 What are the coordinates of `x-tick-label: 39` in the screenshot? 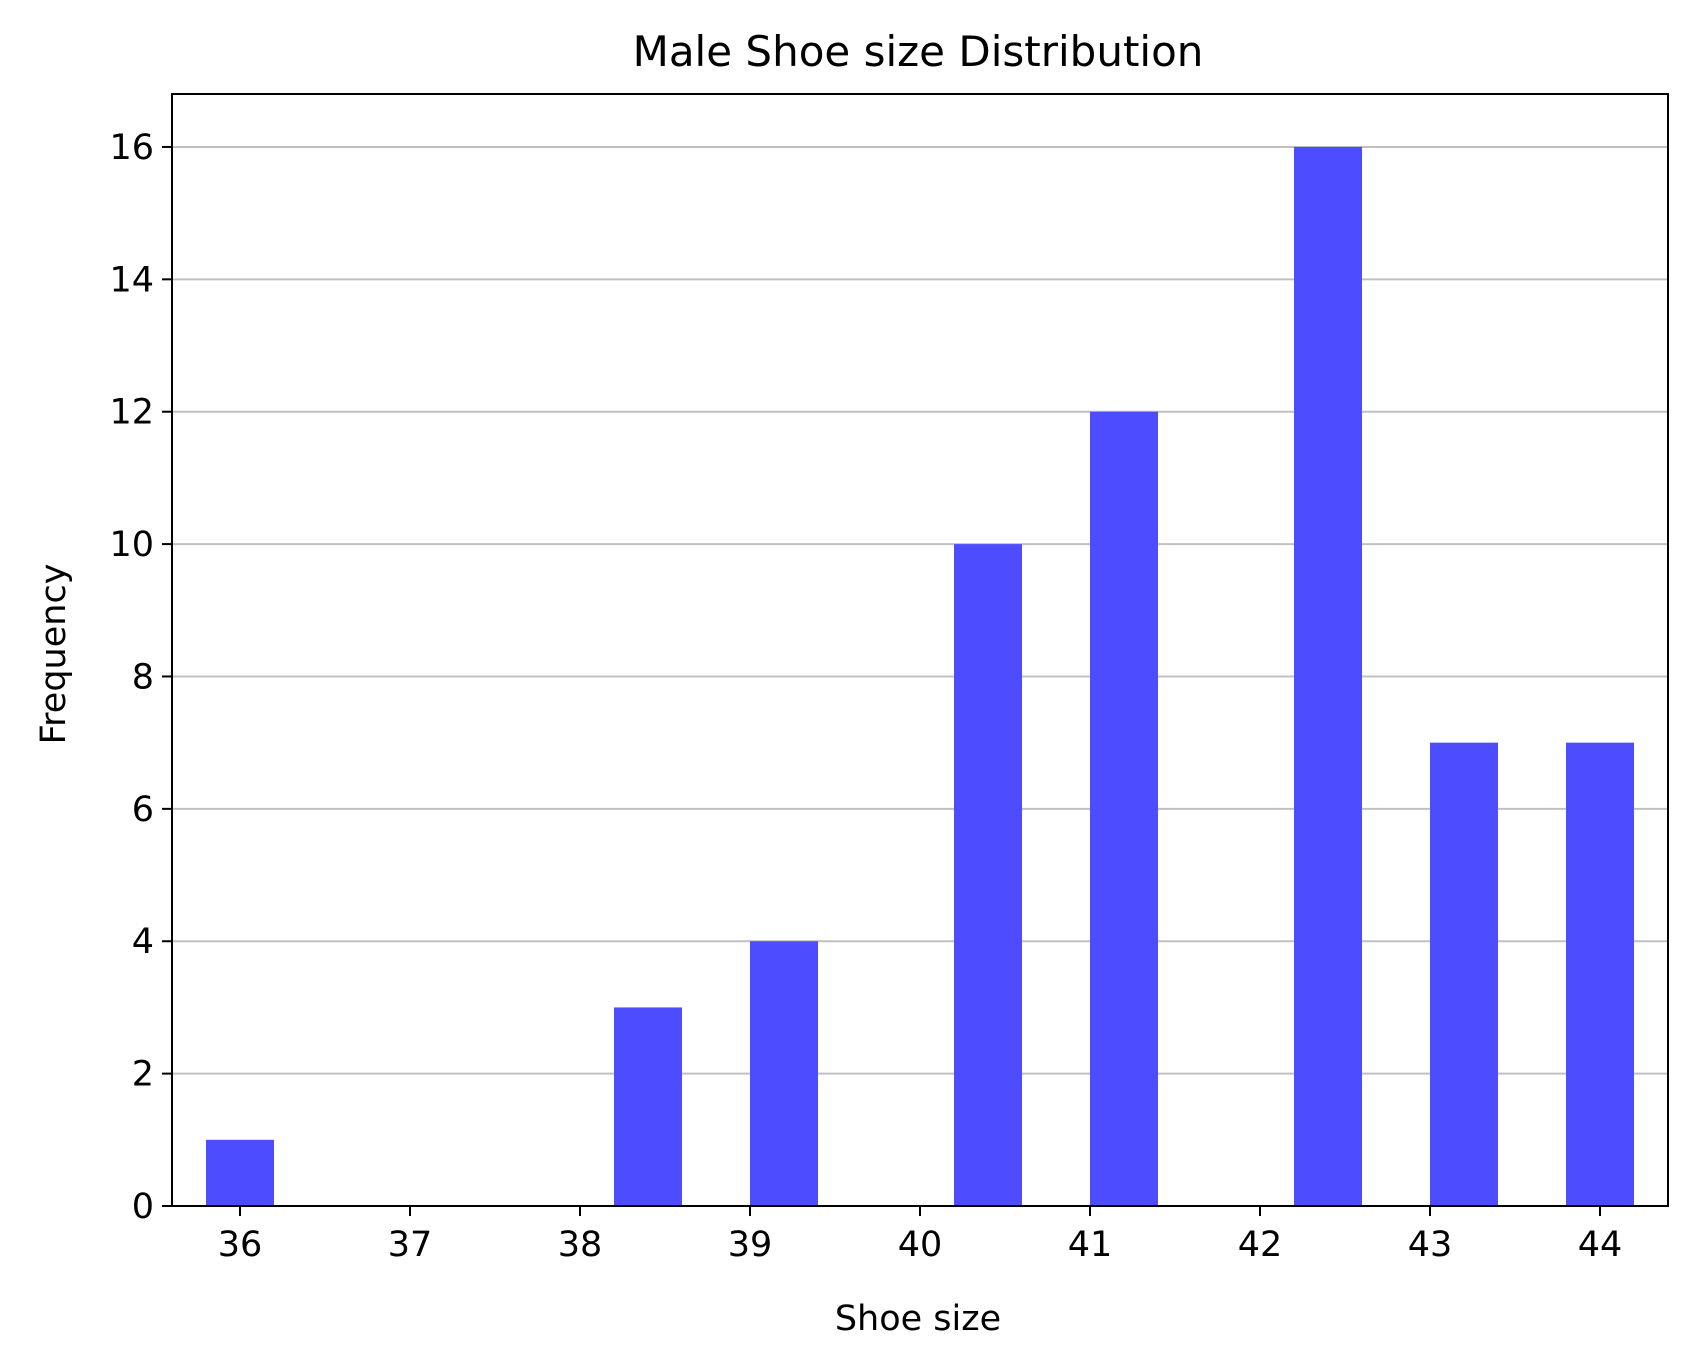 It's located at (750, 1245).